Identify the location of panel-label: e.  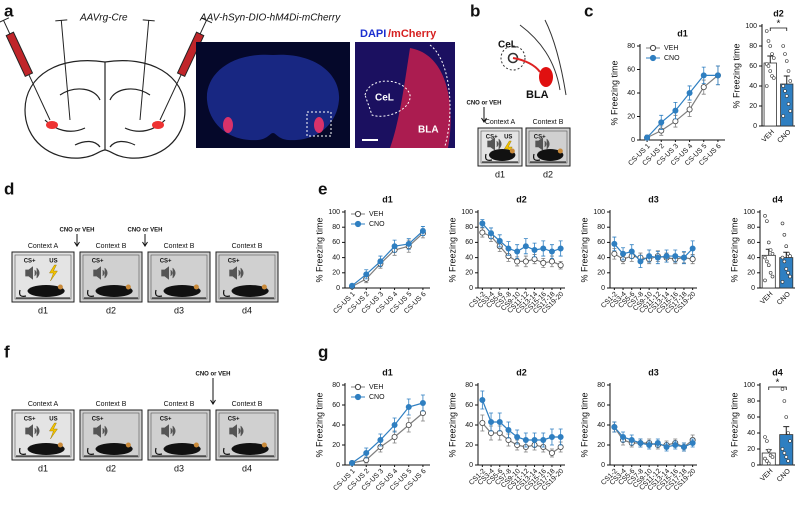
(322, 188).